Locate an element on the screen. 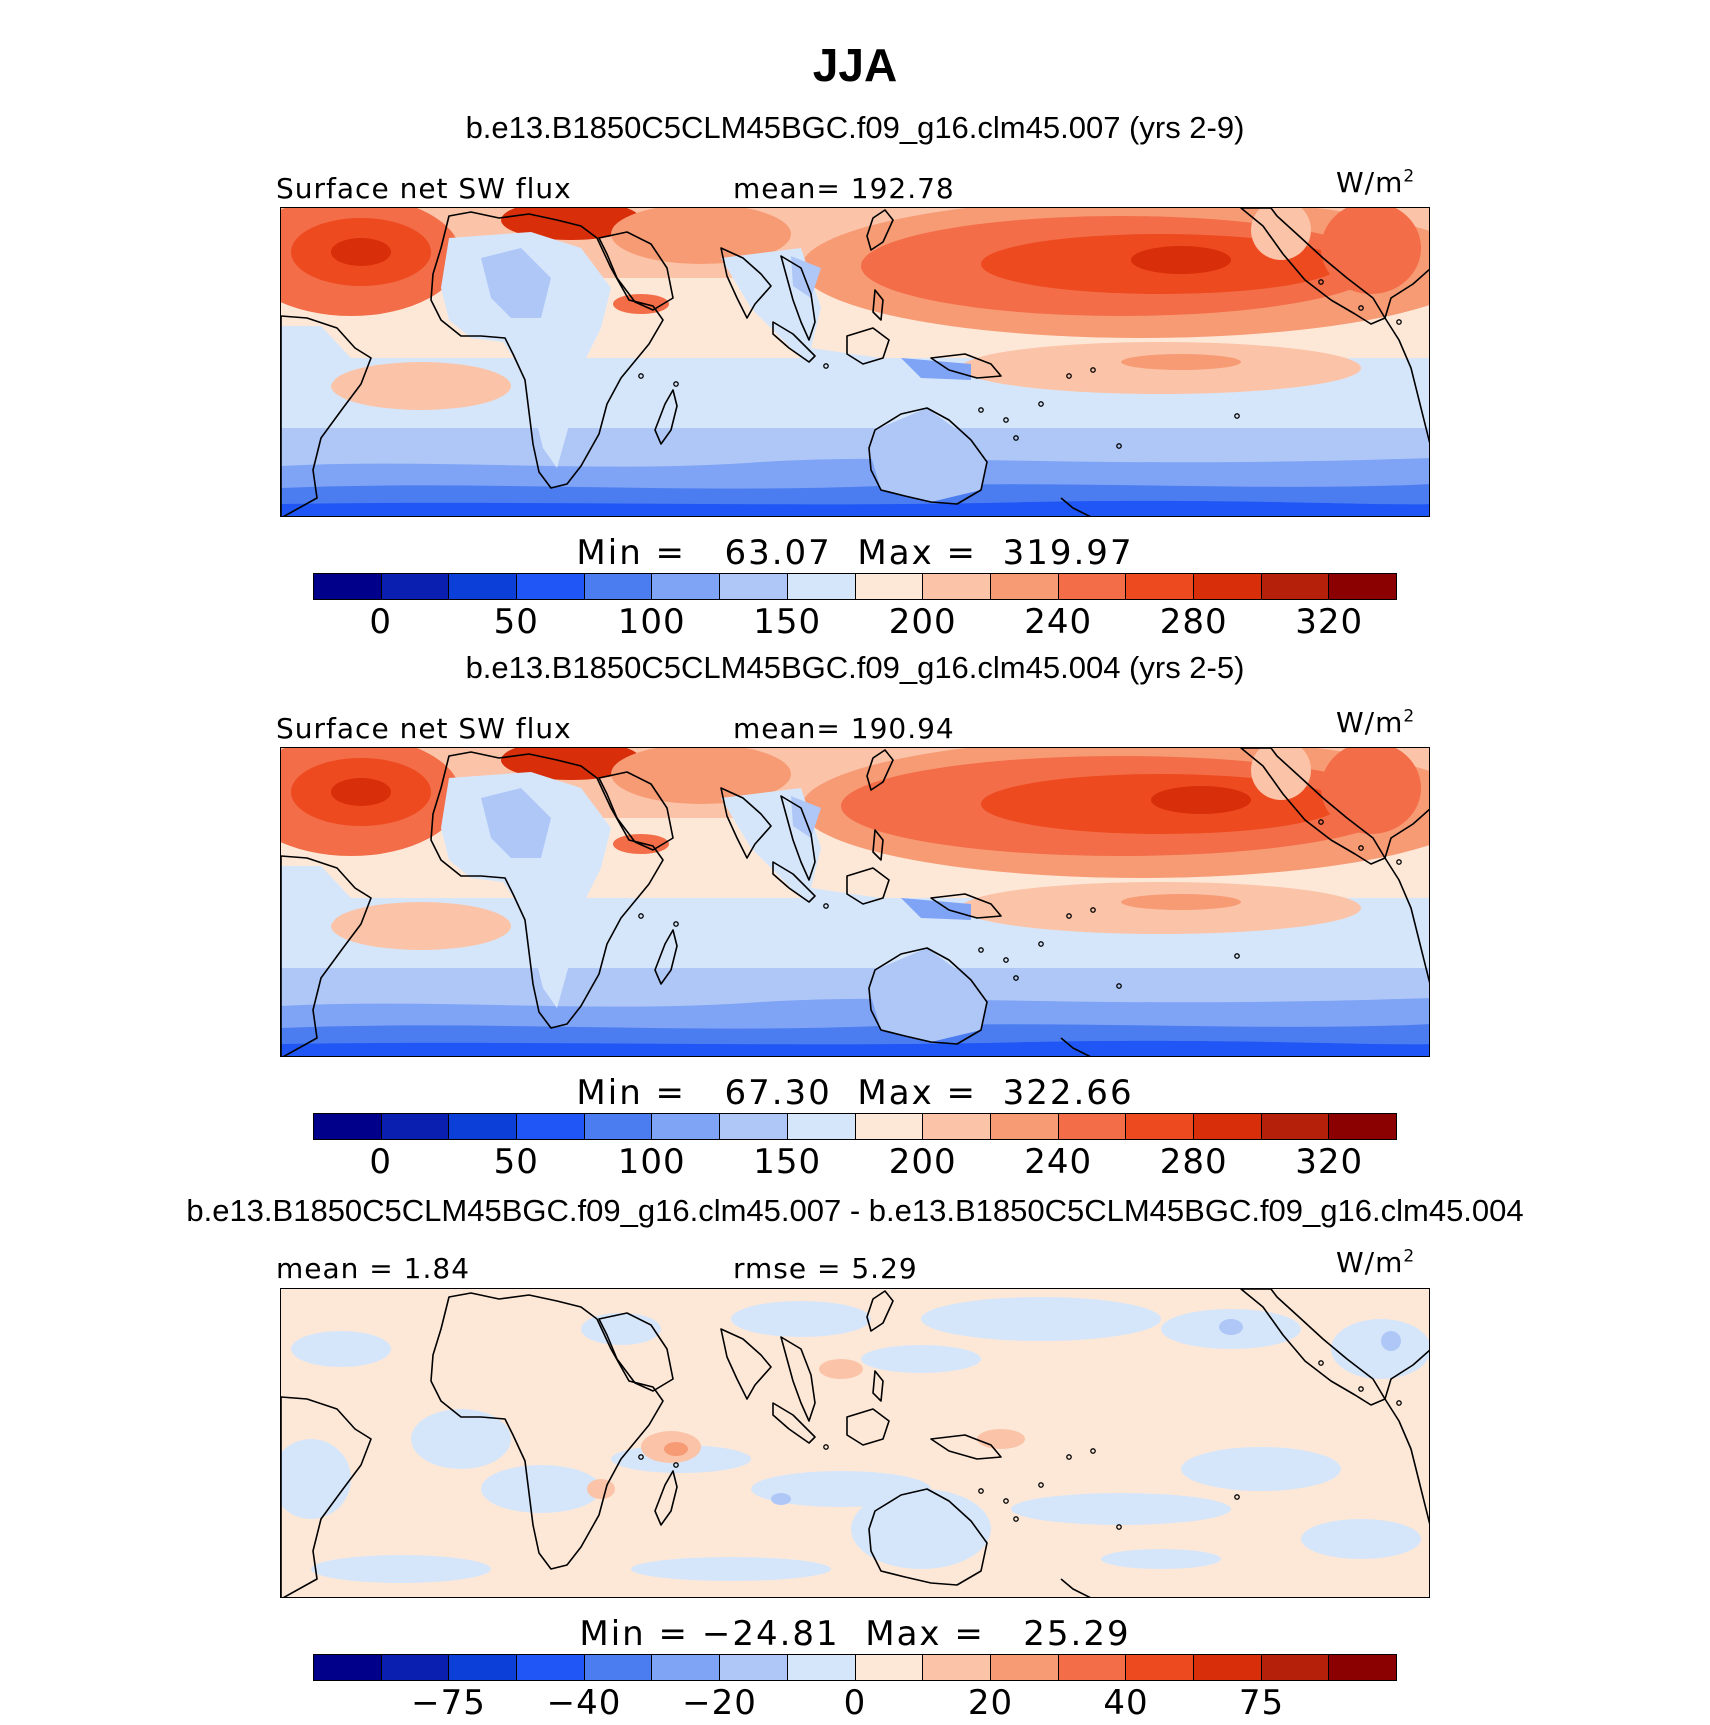 The height and width of the screenshot is (1725, 1710). map-field-middle is located at coordinates (855, 902).